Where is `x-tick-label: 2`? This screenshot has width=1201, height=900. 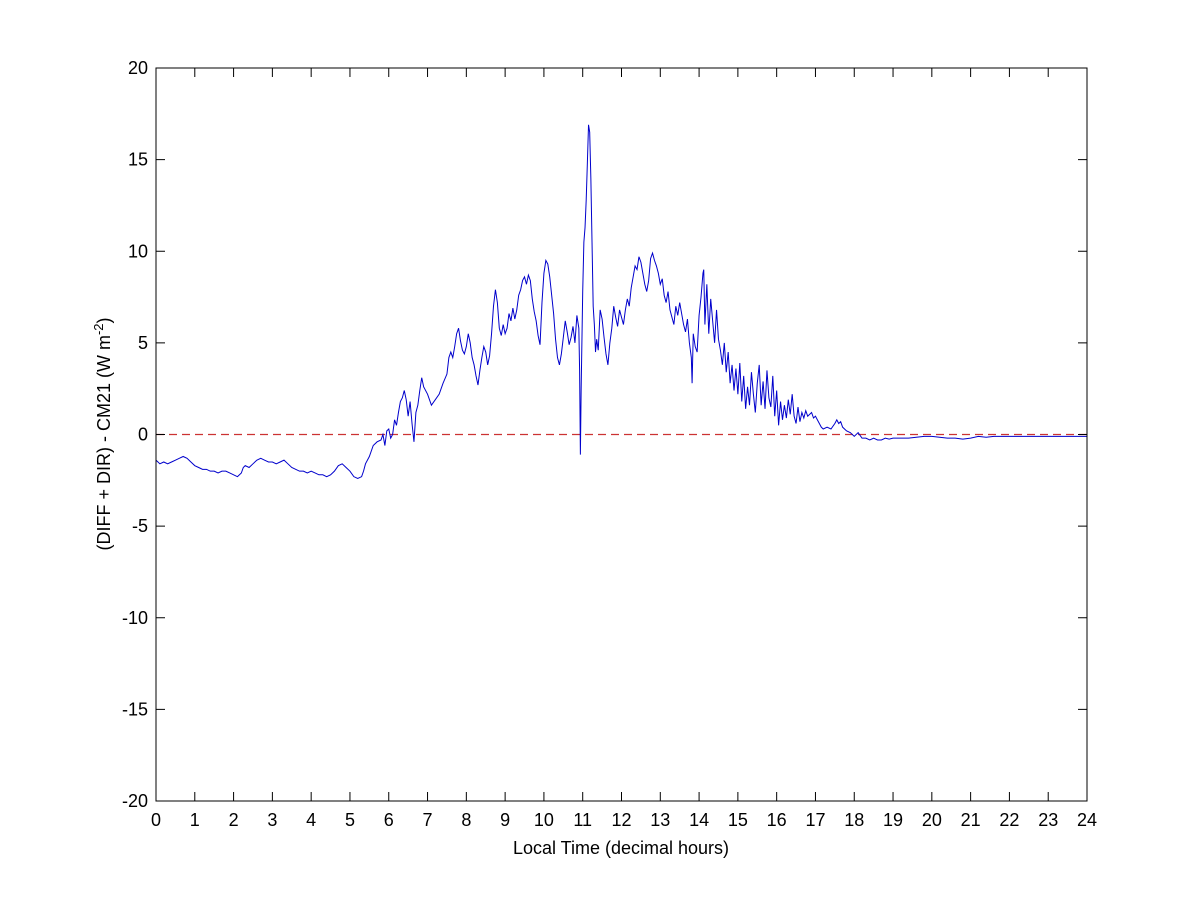 x-tick-label: 2 is located at coordinates (234, 820).